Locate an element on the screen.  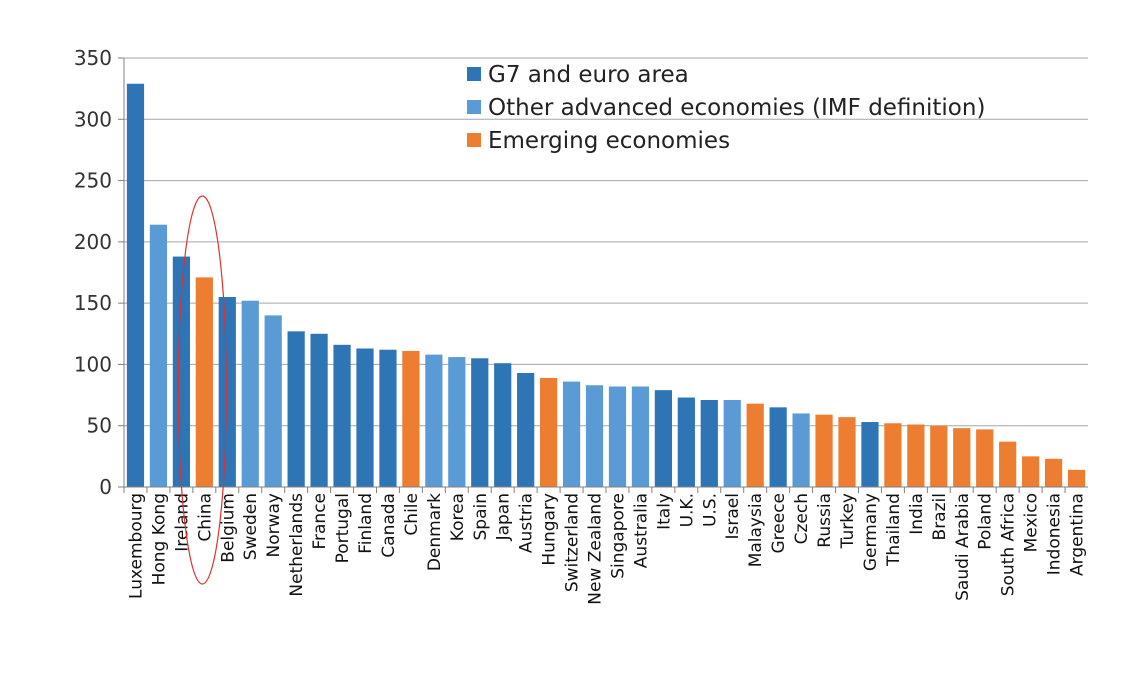
category-label: India is located at coordinates (917, 514).